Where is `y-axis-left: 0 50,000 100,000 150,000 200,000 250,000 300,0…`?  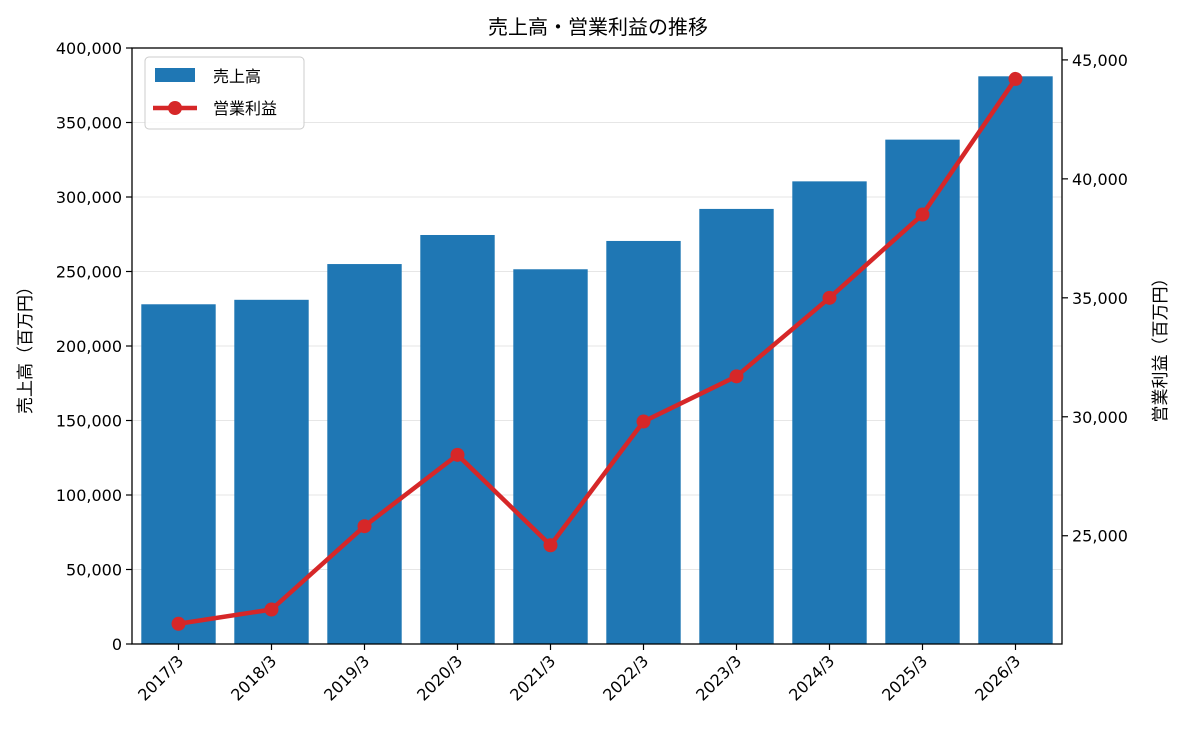
y-axis-left: 0 50,000 100,000 150,000 200,000 250,000 300,0… is located at coordinates (94, 346).